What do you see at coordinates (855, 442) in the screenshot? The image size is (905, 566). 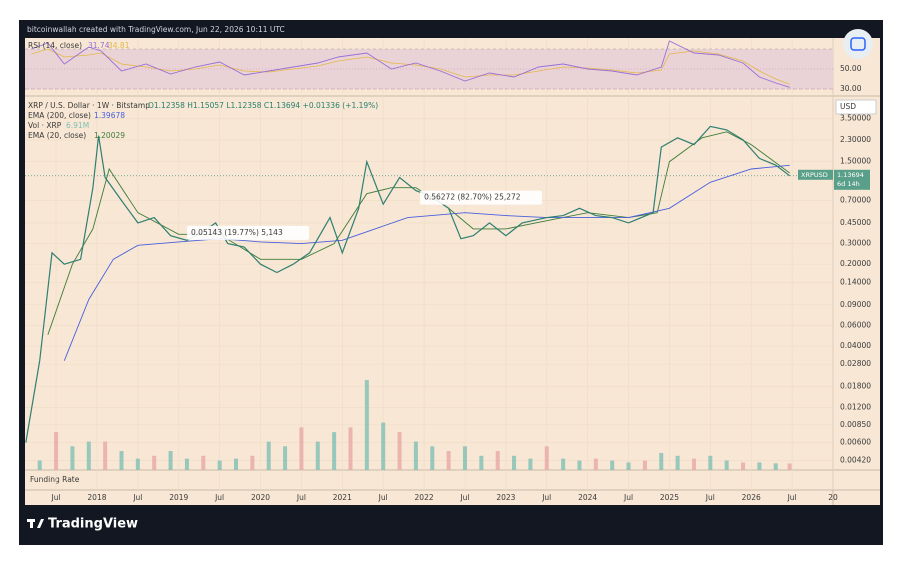 I see `y-tick-label: 0.00600` at bounding box center [855, 442].